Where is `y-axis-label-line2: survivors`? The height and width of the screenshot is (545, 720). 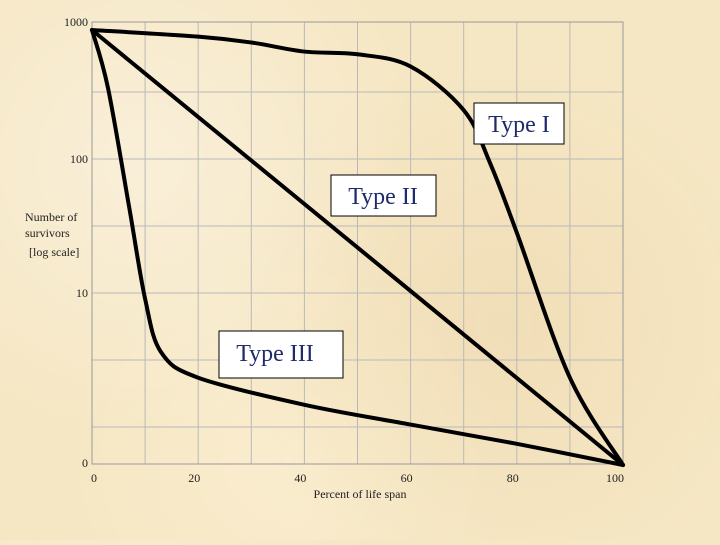 y-axis-label-line2: survivors is located at coordinates (47, 233).